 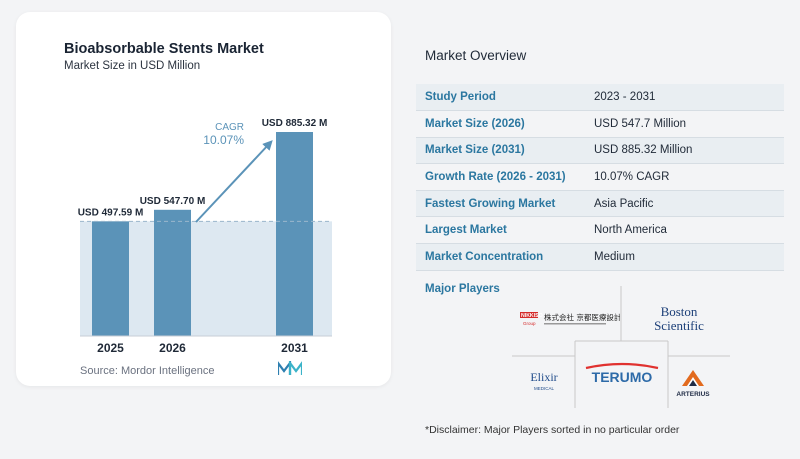 I want to click on boston-scientific-logo: Boston Scientific, so click(x=679, y=318).